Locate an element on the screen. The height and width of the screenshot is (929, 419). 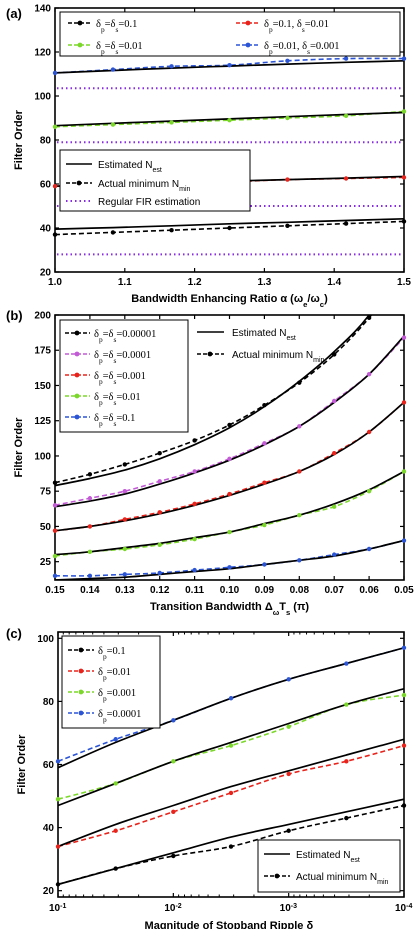
x-tick-label: 1.1 is located at coordinates (125, 282).